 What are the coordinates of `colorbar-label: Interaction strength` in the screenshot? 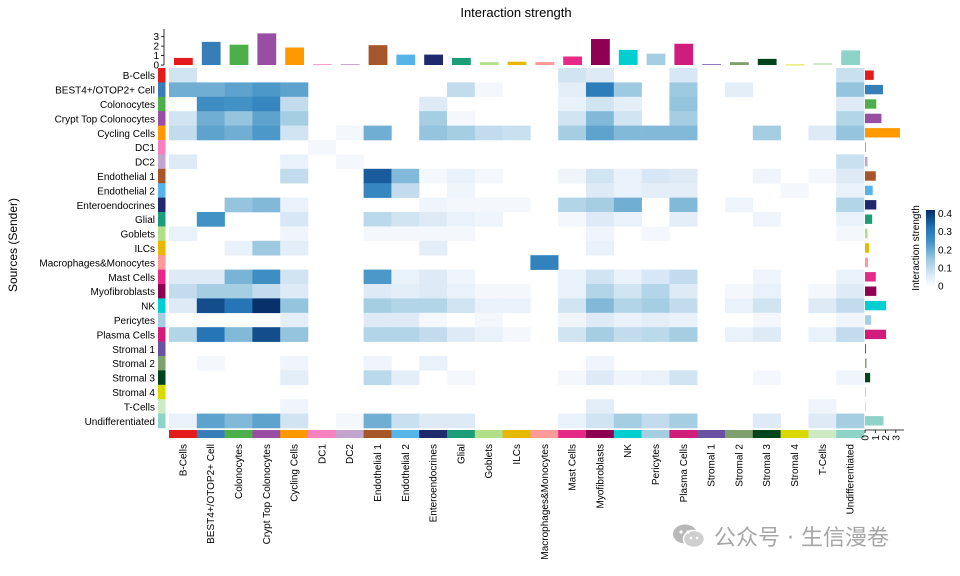 It's located at (916, 248).